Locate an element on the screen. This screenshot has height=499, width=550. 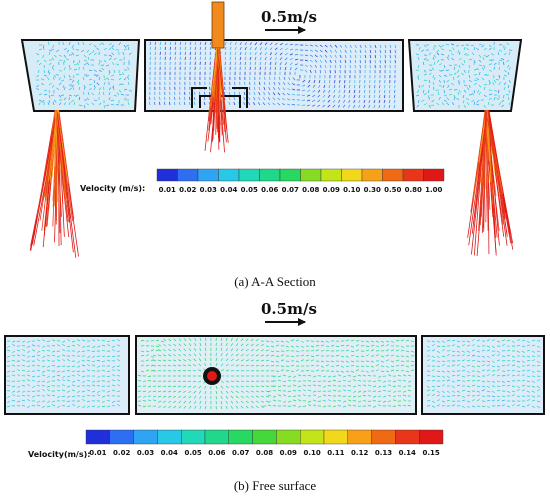
colorbar-tick-label: 0.03 is located at coordinates (145, 453).